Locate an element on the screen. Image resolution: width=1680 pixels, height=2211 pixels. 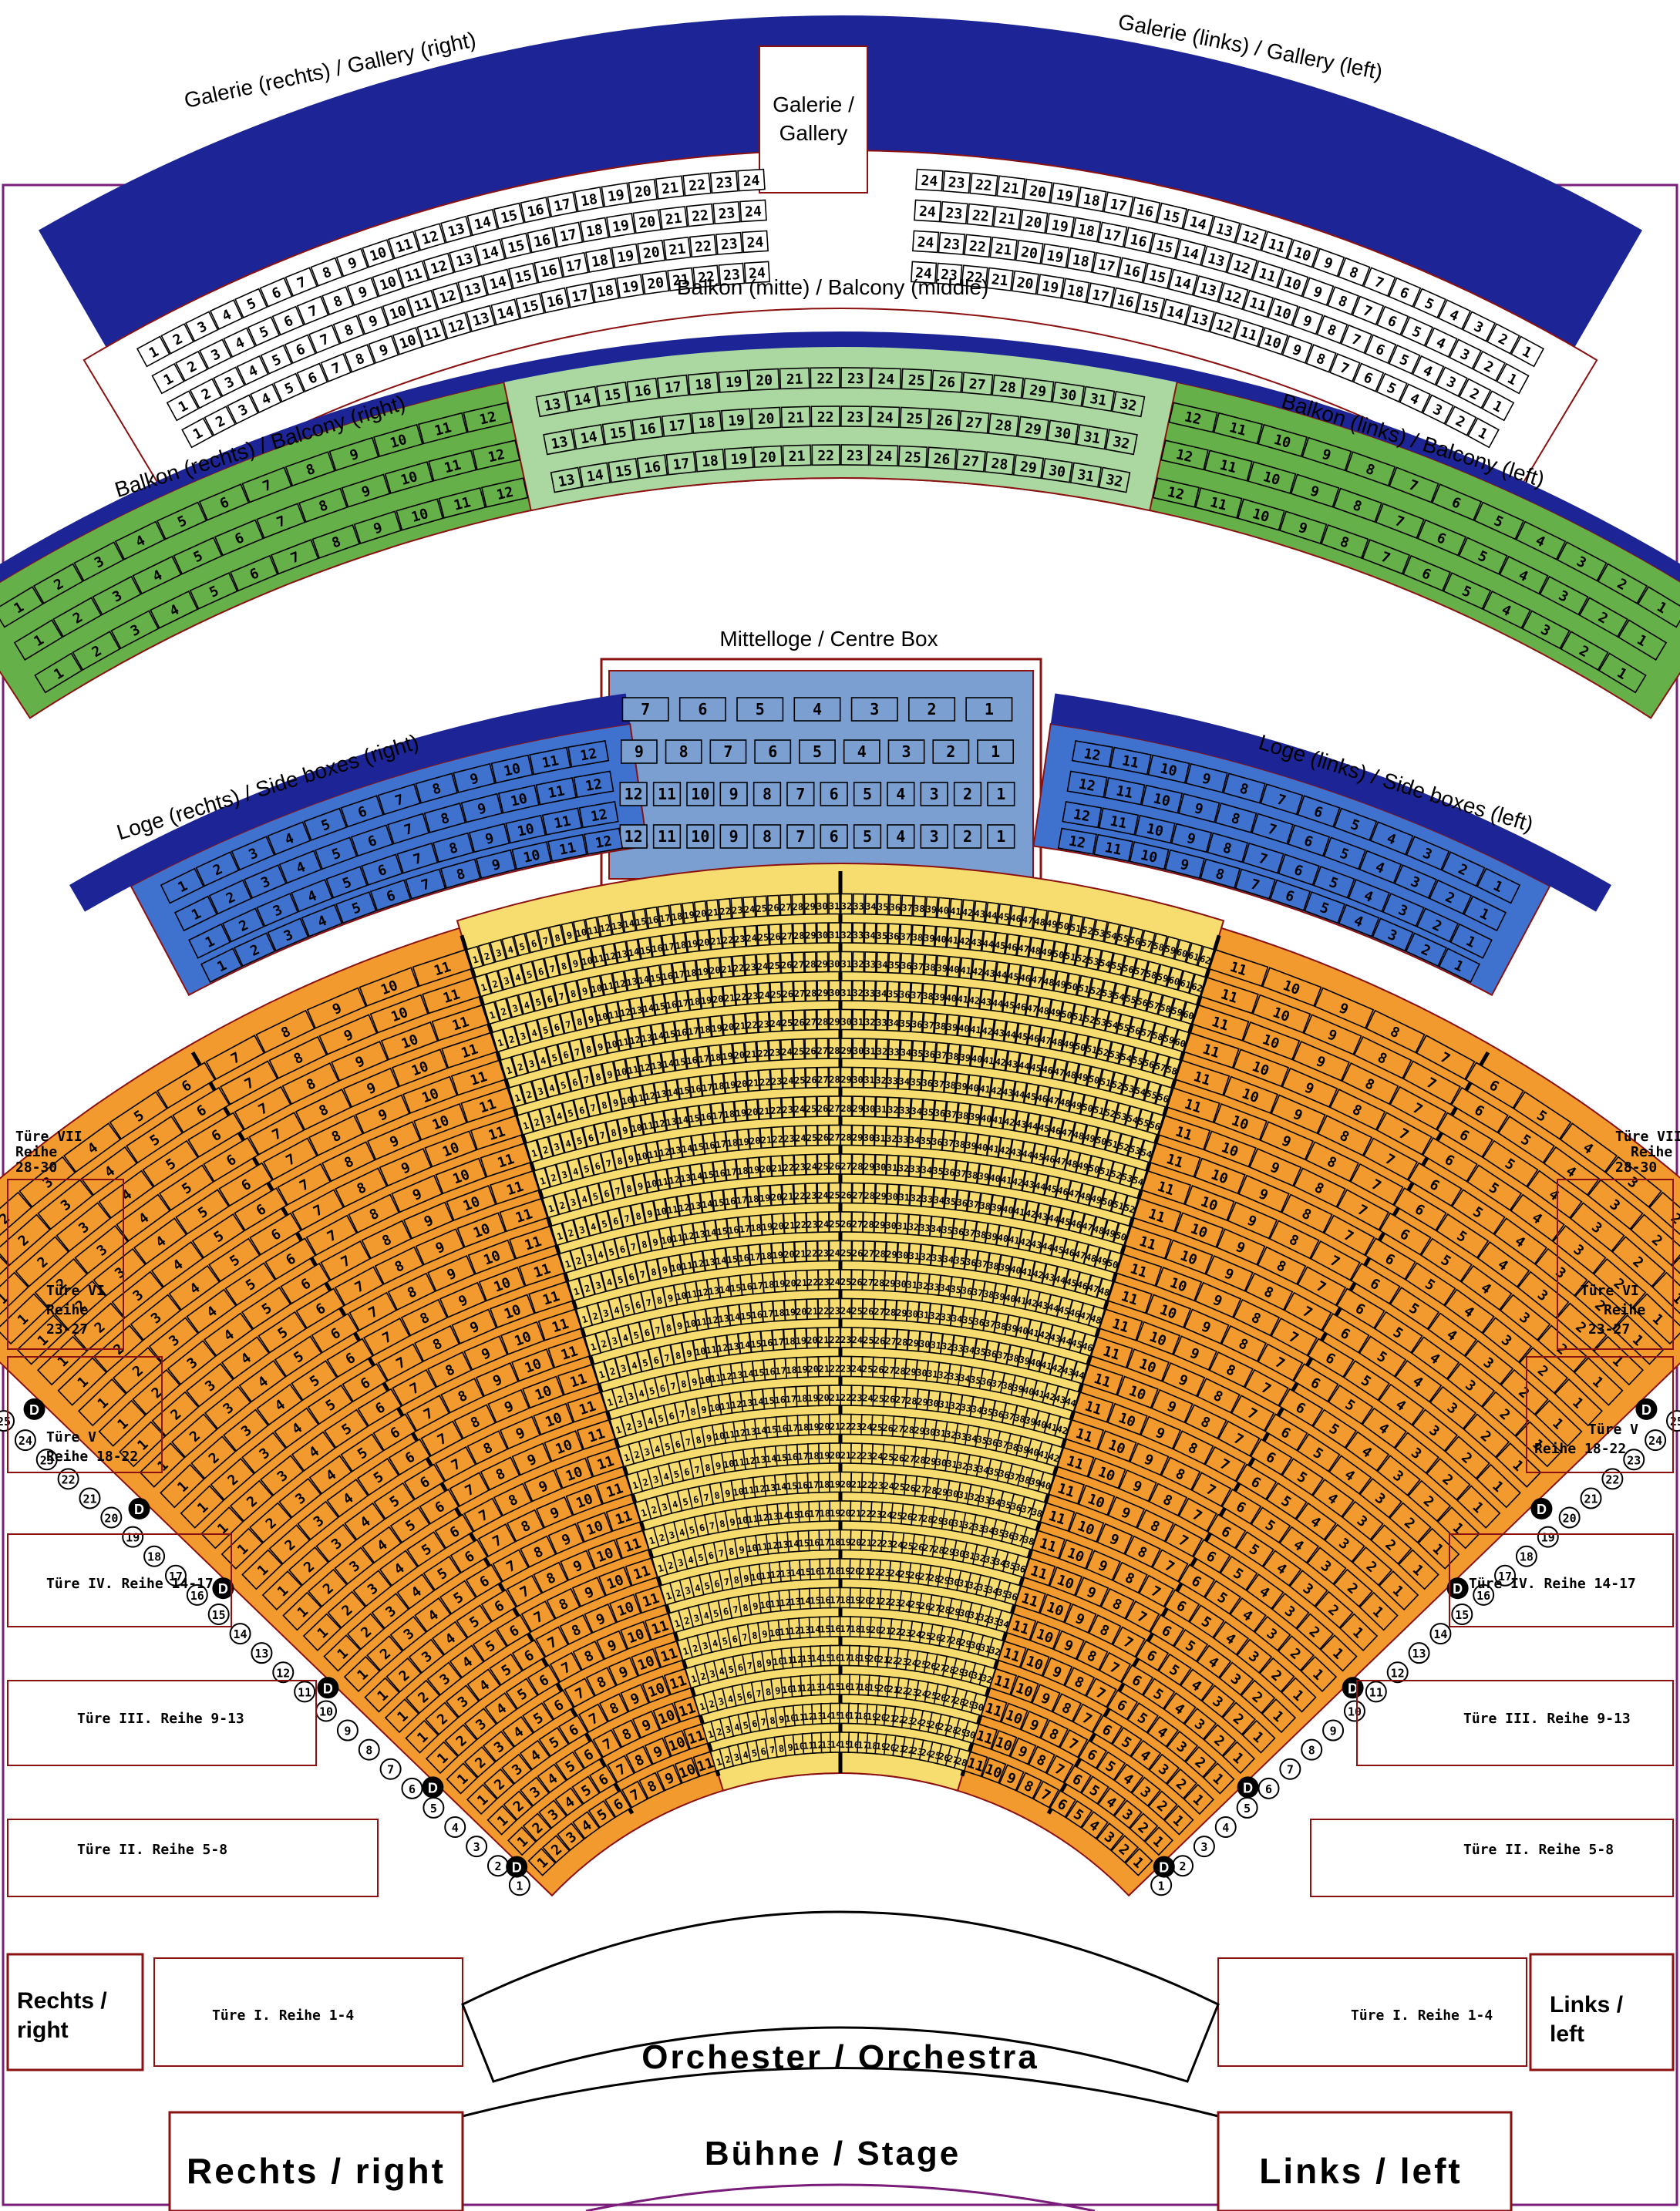
seat-number: 29 is located at coordinates (901, 1313).